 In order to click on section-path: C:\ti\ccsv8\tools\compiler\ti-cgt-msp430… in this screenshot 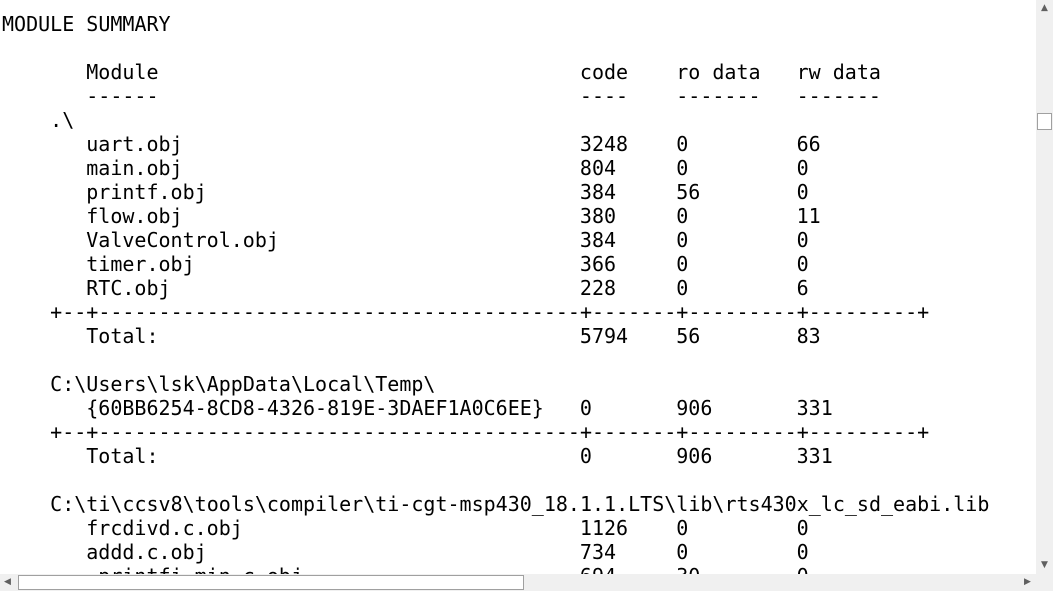, I will do `click(520, 504)`.